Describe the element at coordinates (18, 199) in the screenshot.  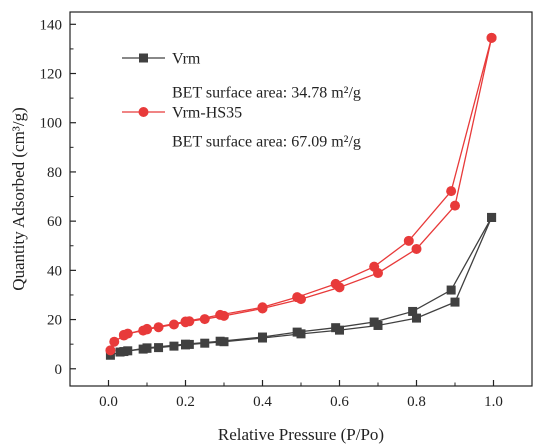
I see `y-axis-title: Quantity Adsorbed (cm³/g)` at that location.